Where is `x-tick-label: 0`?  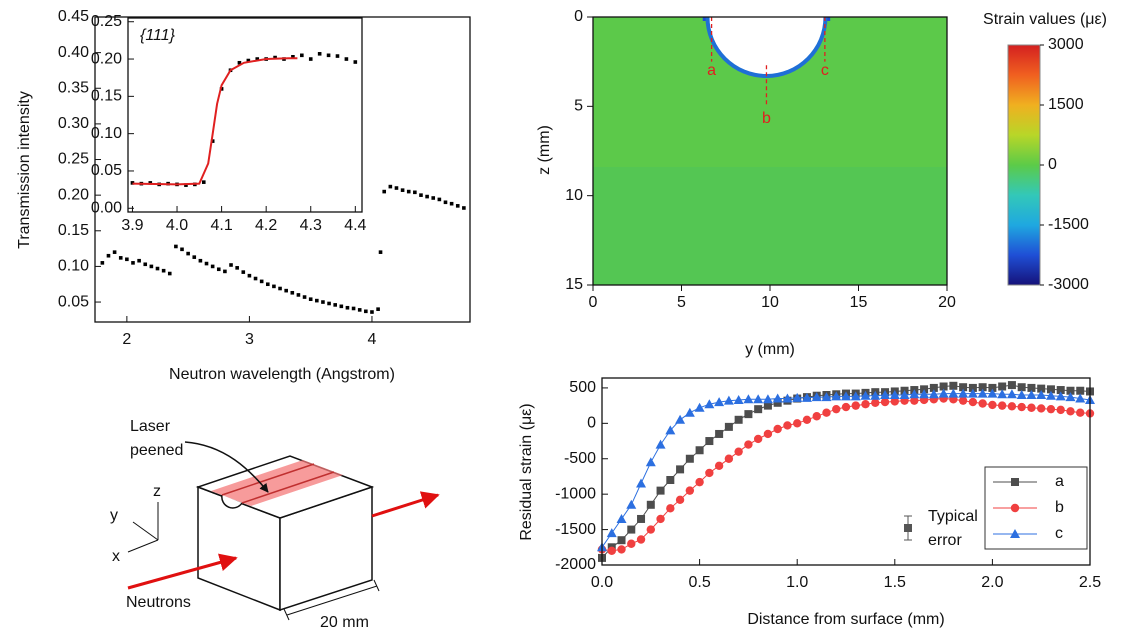
x-tick-label: 0 is located at coordinates (593, 302).